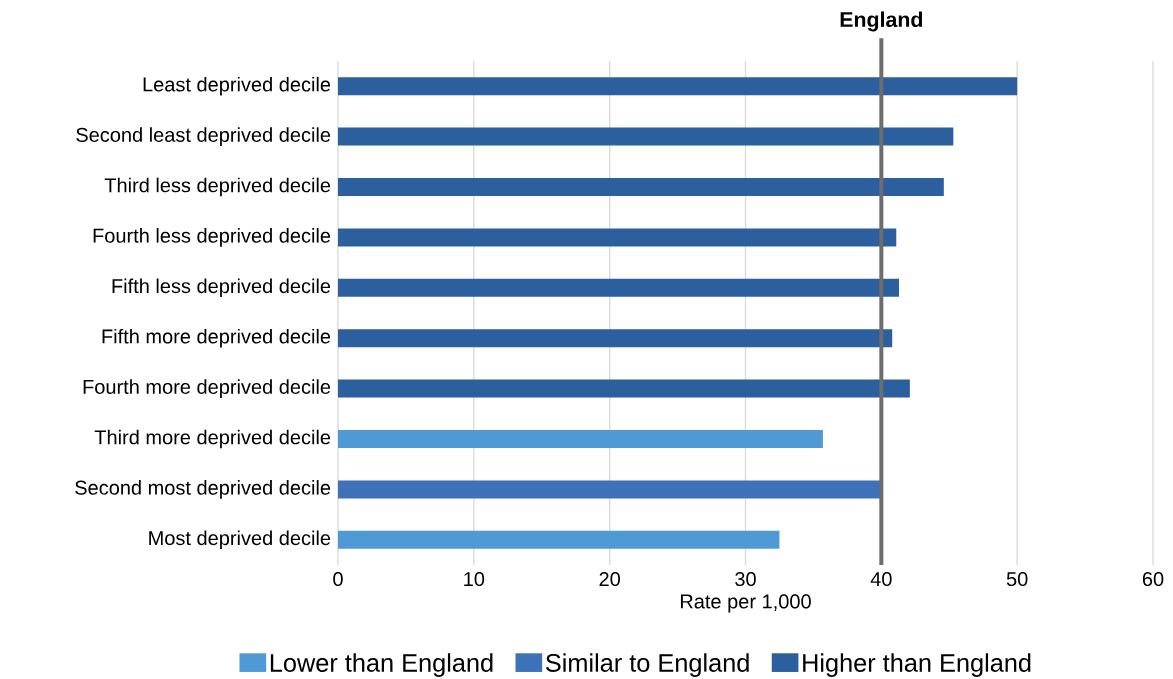  Describe the element at coordinates (609, 579) in the screenshot. I see `x-tick-label: 20` at that location.